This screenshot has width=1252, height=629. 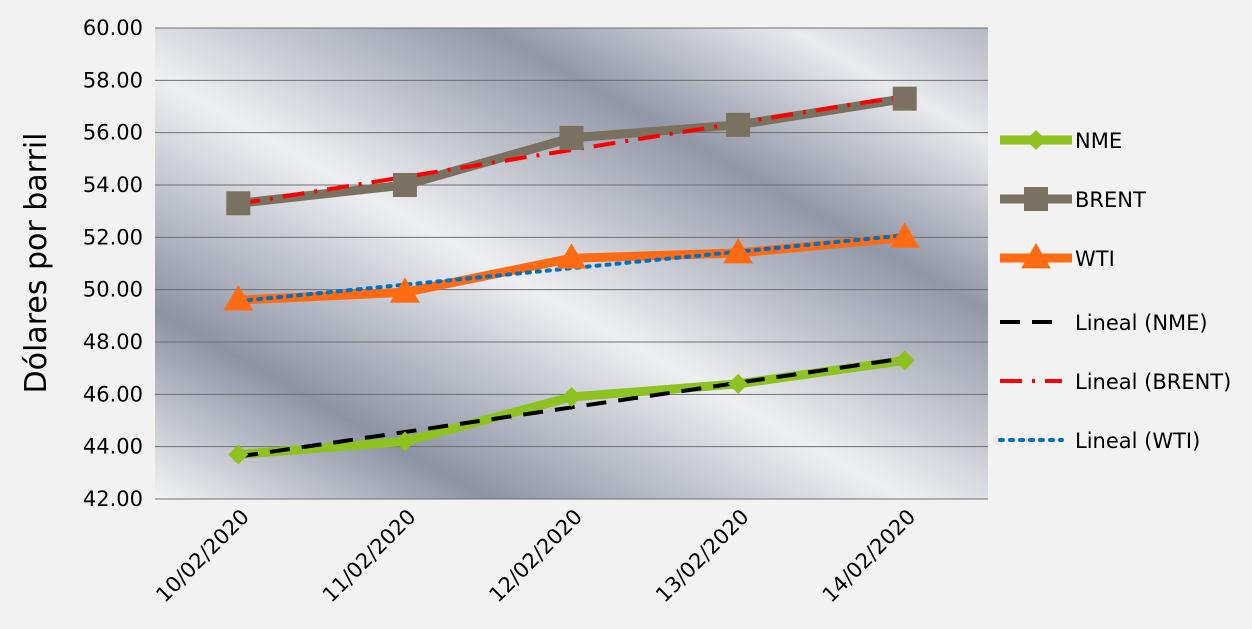 What do you see at coordinates (571, 407) in the screenshot?
I see `trendline-nme` at bounding box center [571, 407].